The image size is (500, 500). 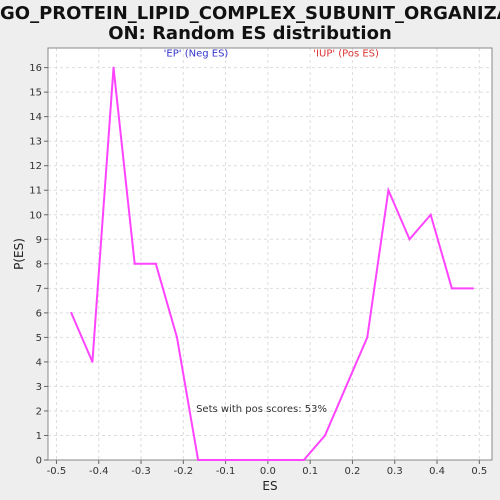 I want to click on x-tick-label: -0.1, so click(x=226, y=471).